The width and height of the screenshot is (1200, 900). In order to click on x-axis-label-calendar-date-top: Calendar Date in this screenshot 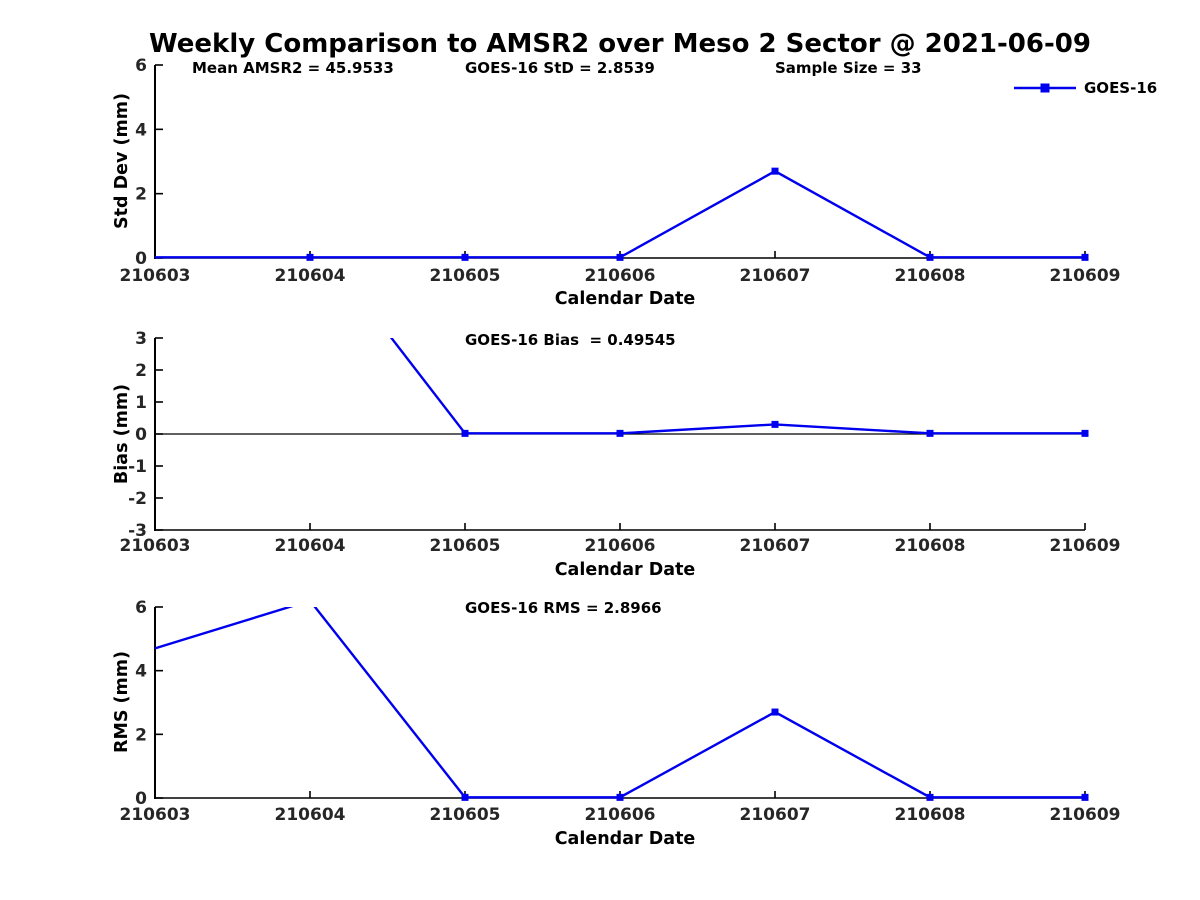, I will do `click(625, 299)`.